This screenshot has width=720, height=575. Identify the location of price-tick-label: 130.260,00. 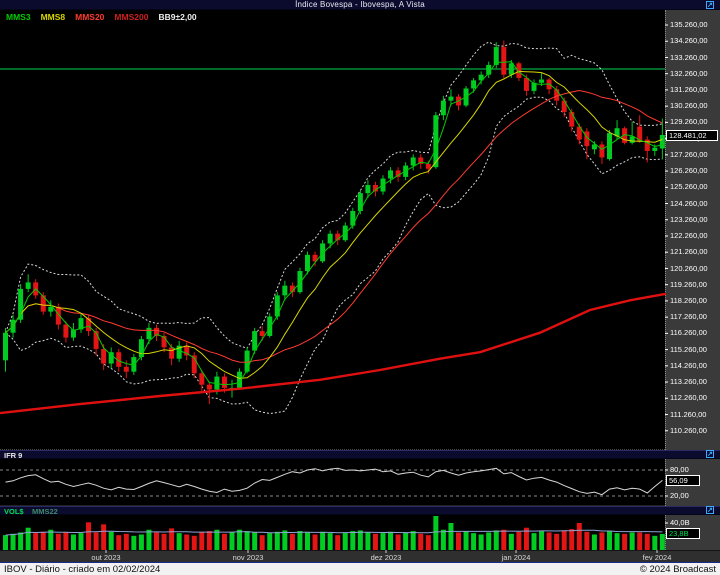
(689, 106).